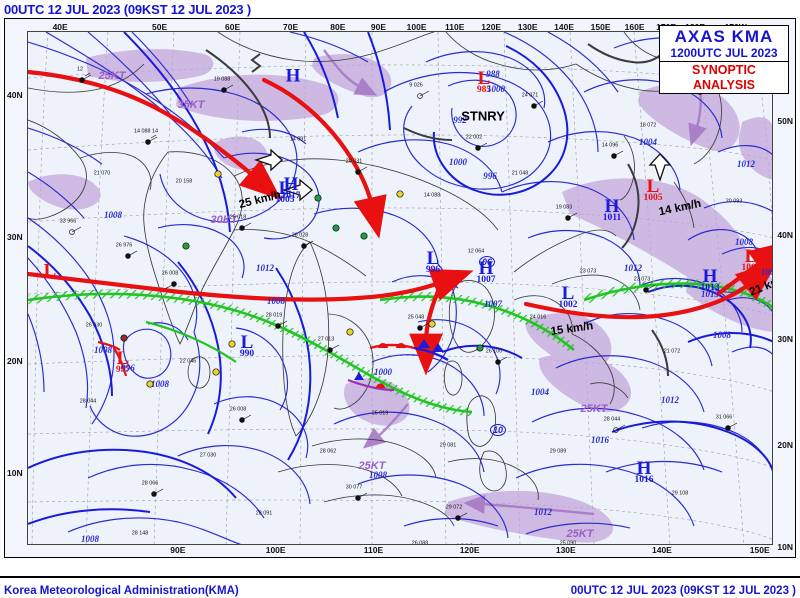  Describe the element at coordinates (455, 27) in the screenshot. I see `axis-label-lon-top: 110E` at that location.